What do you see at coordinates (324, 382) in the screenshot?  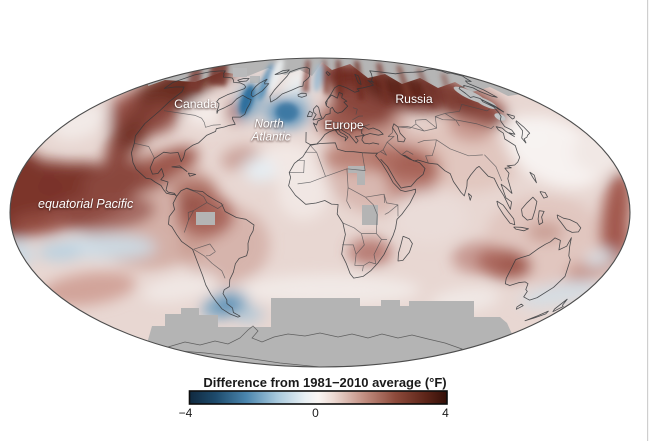 I see `svg-text:Difference from 1981−2010 aver: Difference from 1981−2010 average (°F)` at bounding box center [324, 382].